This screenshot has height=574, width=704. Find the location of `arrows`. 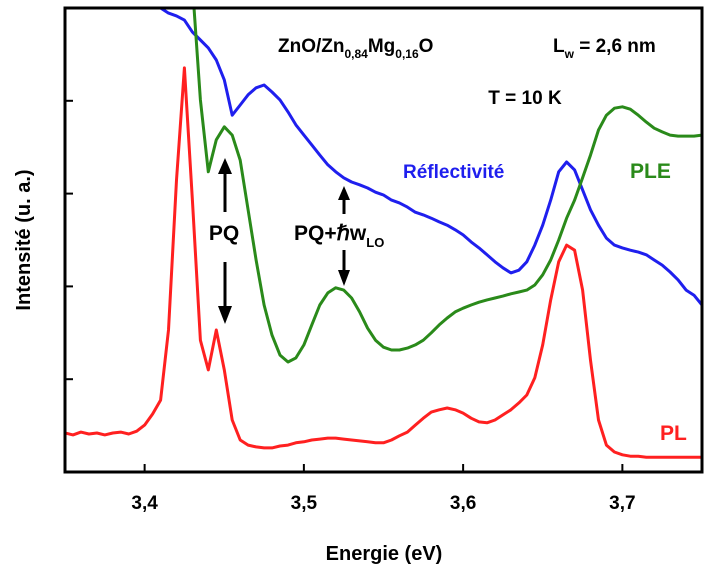

arrows is located at coordinates (284, 241).